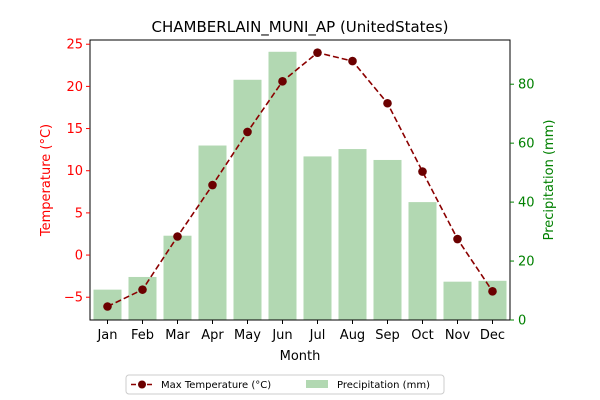  Describe the element at coordinates (74, 45) in the screenshot. I see `left-y-tick-label: 25` at that location.